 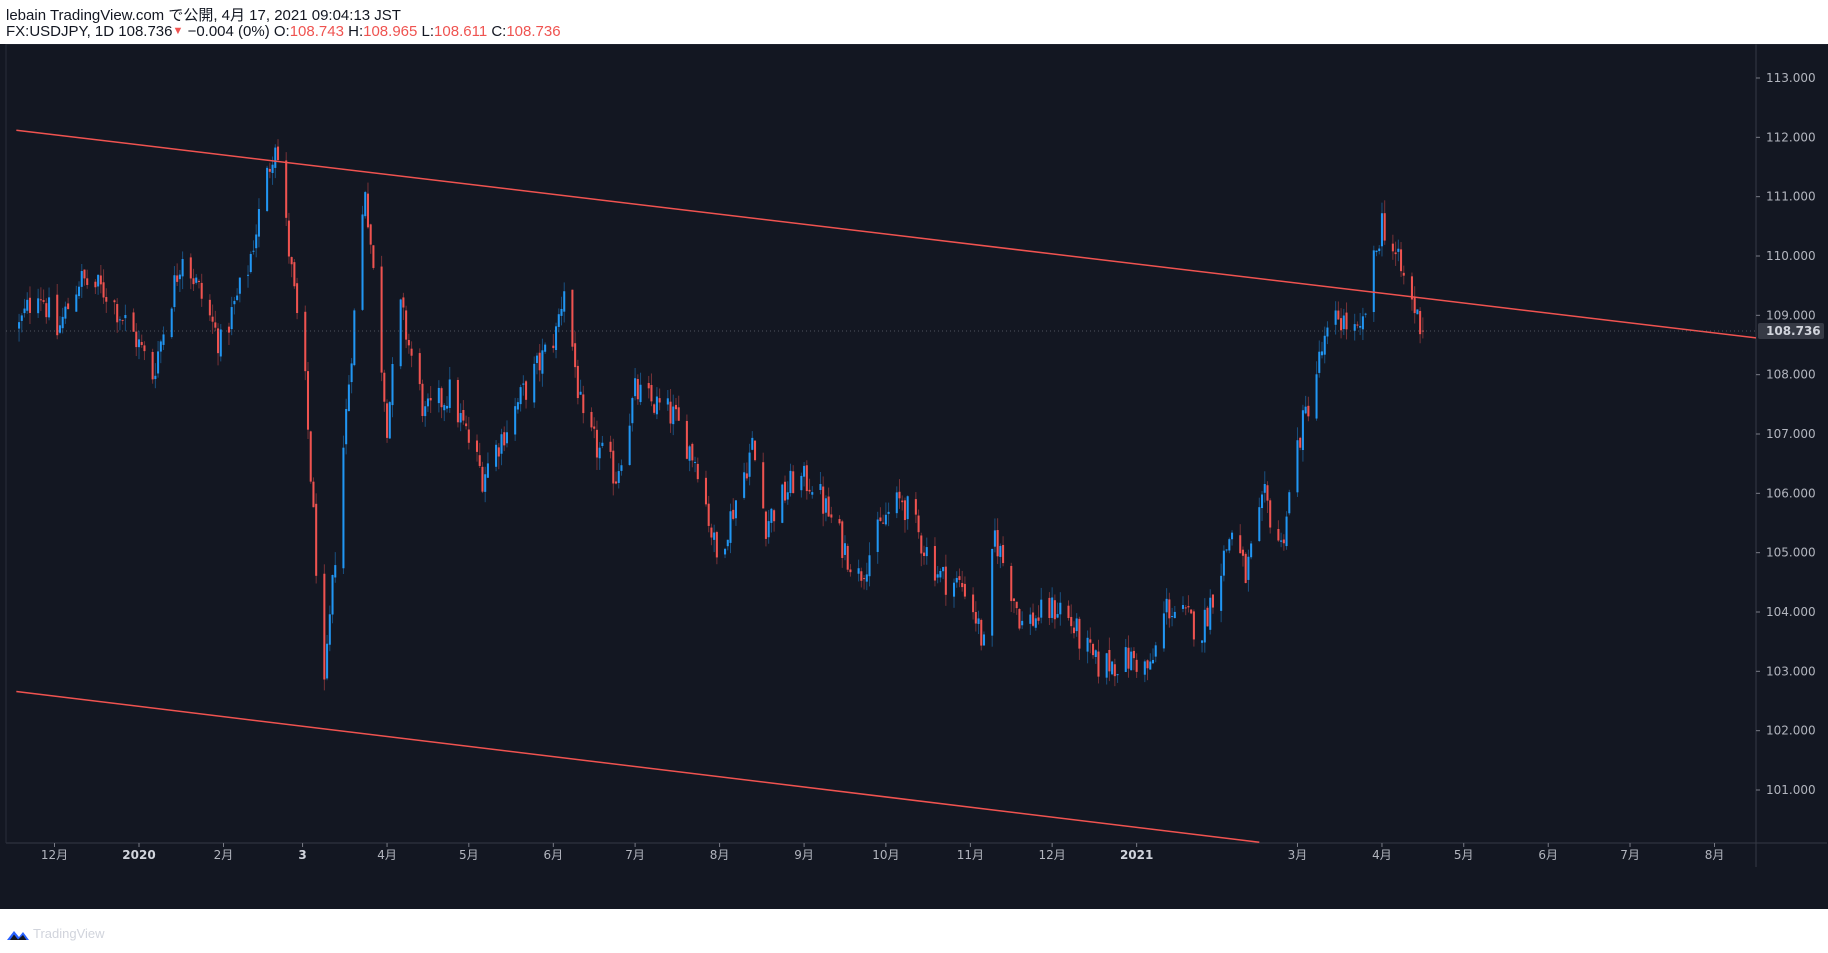 What do you see at coordinates (69, 933) in the screenshot?
I see `tradingview-brand: TradingView` at bounding box center [69, 933].